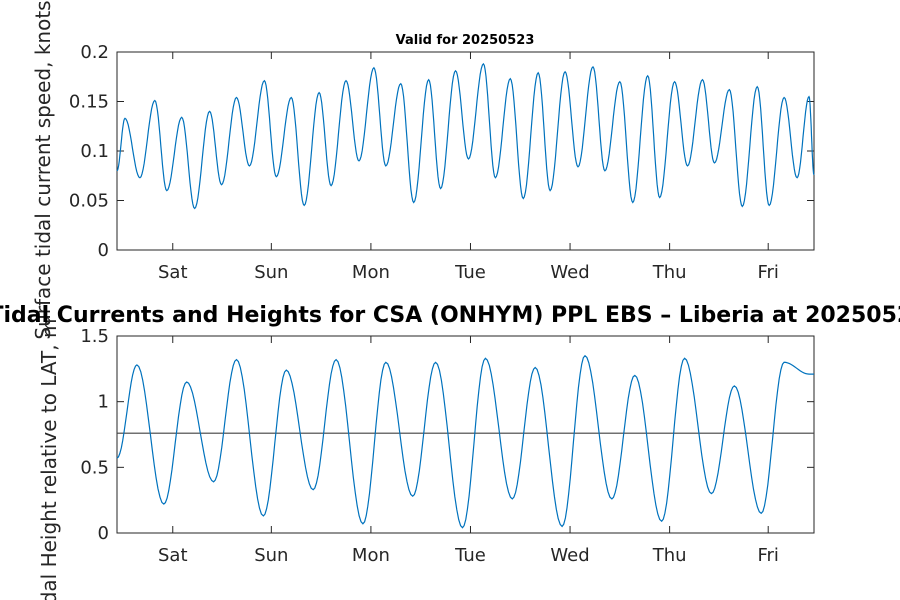 The image size is (900, 600). I want to click on current-speed-y-tick-label: 0.1, so click(94, 151).